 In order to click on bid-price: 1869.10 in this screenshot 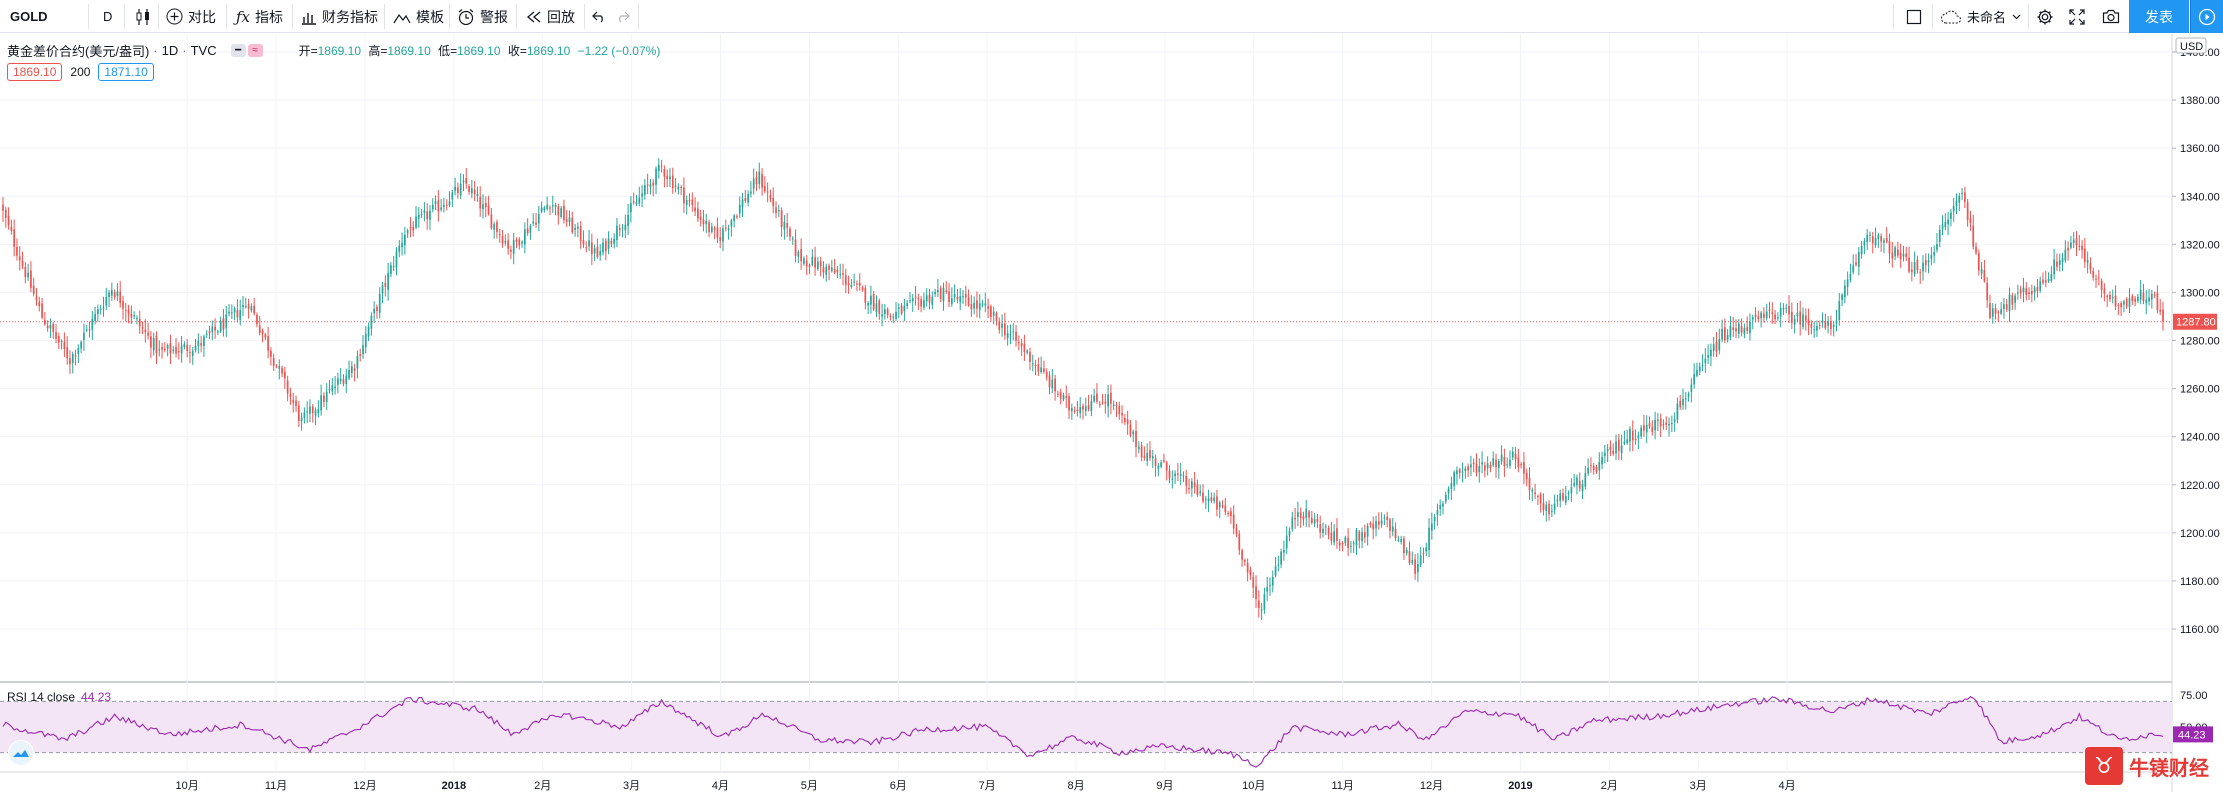, I will do `click(35, 72)`.